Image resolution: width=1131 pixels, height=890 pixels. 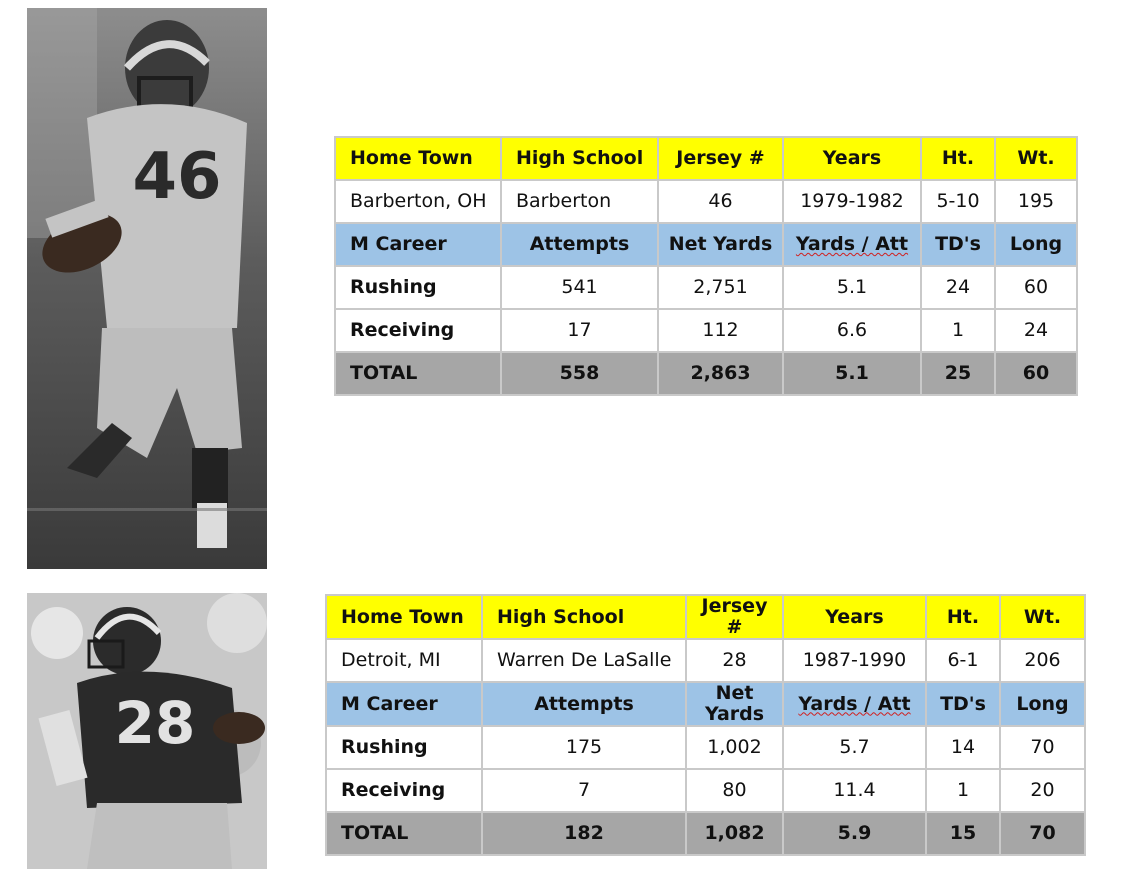 What do you see at coordinates (734, 833) in the screenshot?
I see `net-yards-value: 1,082` at bounding box center [734, 833].